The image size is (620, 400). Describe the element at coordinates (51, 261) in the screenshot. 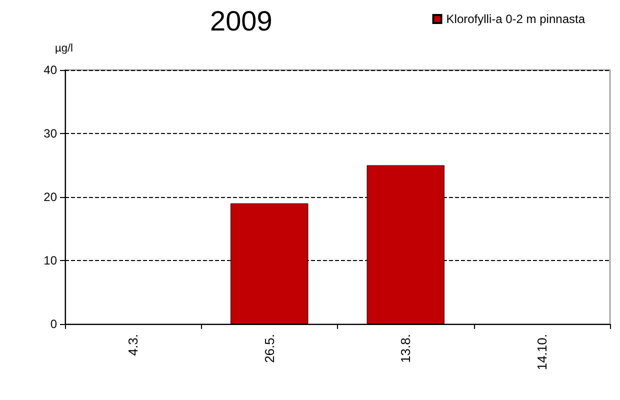

I see `y-tick-label: 10` at that location.